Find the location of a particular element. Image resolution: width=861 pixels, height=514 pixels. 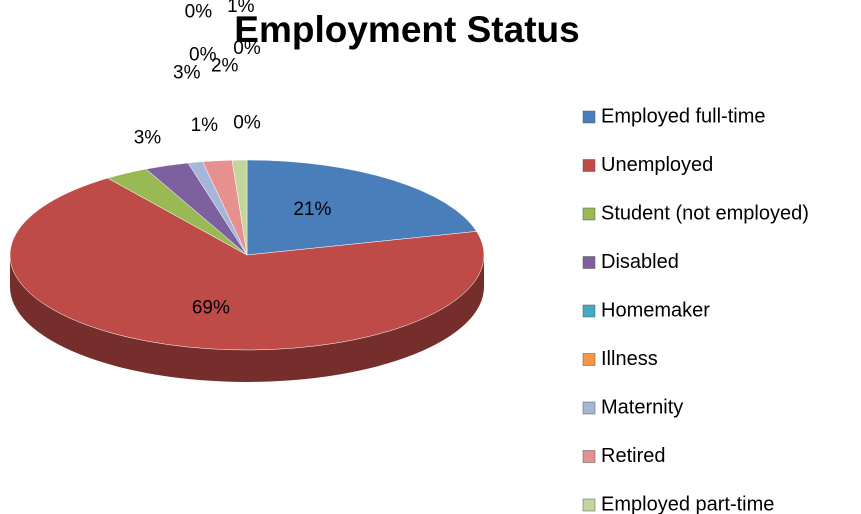

legend-label: Student (not employed) is located at coordinates (705, 213).